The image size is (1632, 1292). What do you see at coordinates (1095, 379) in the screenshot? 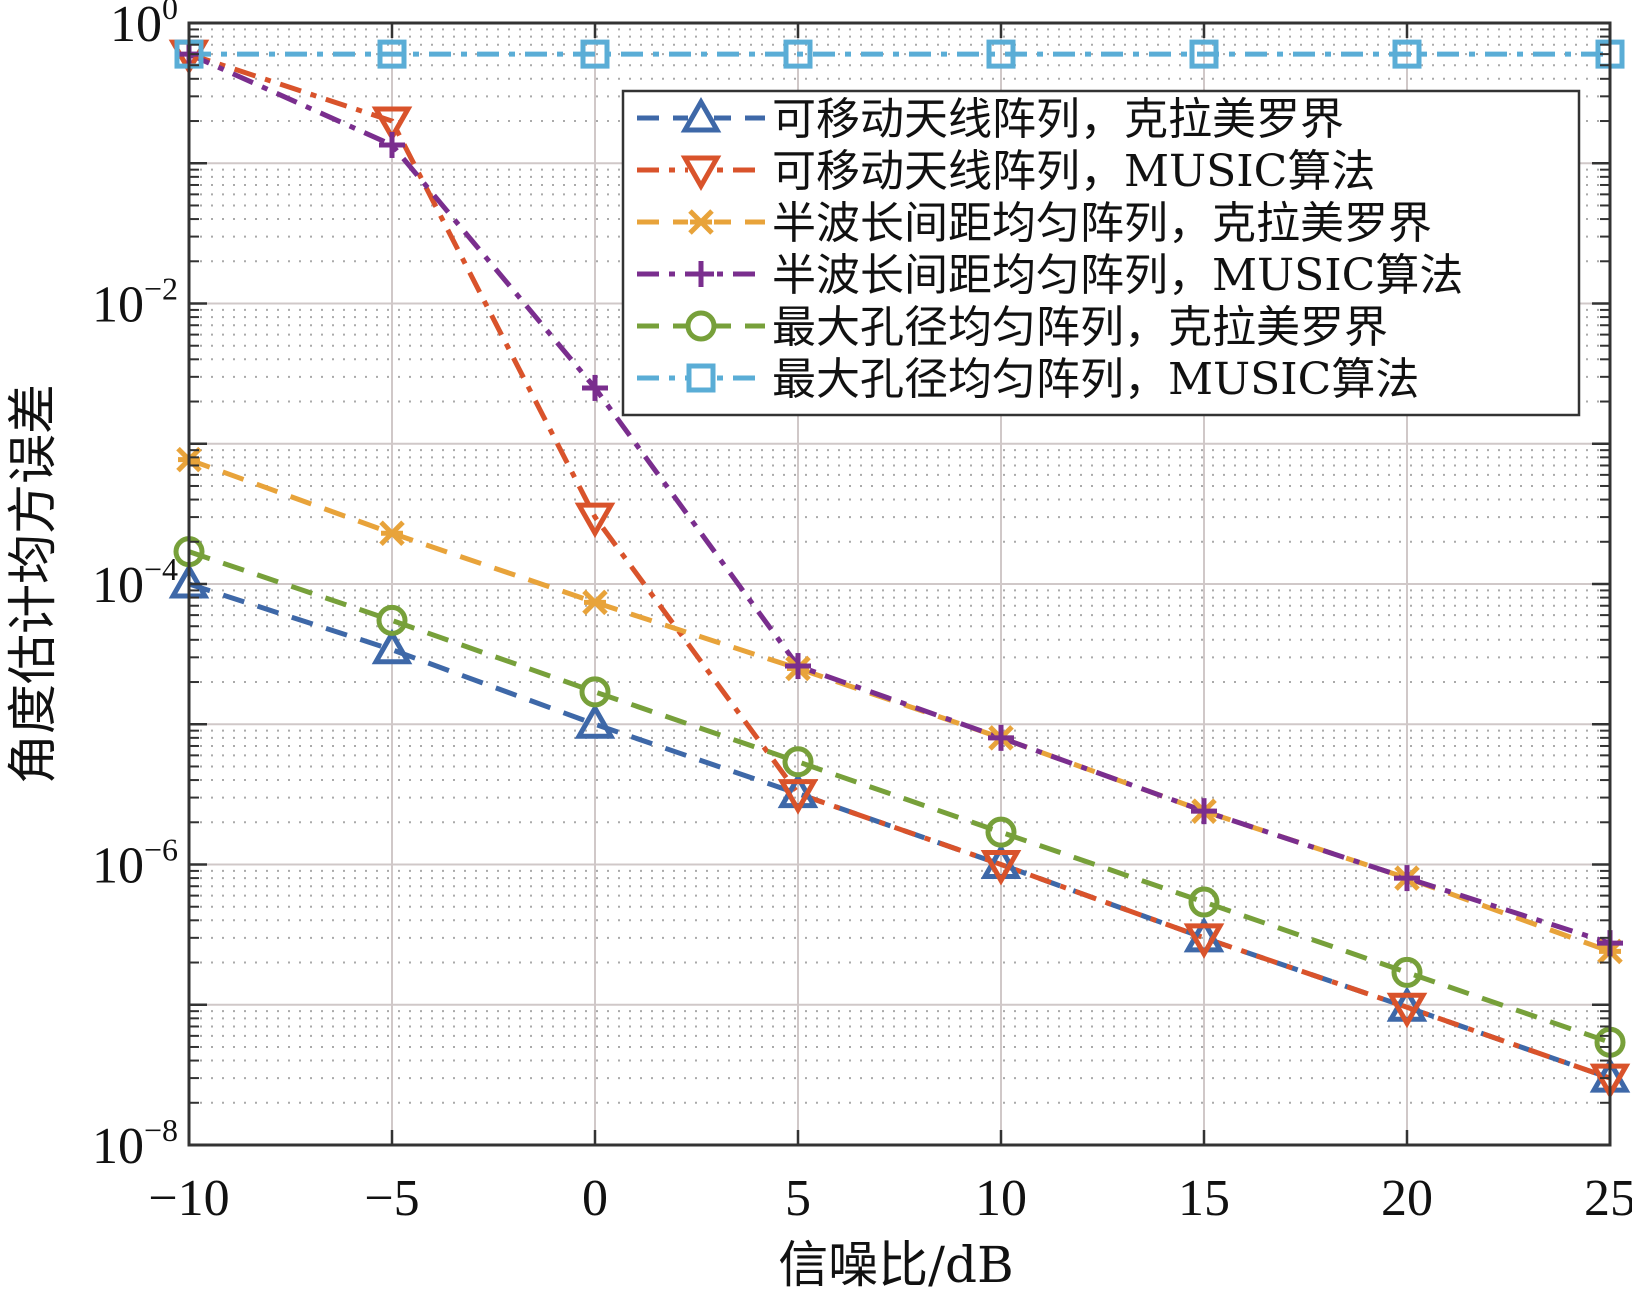
I see `legend-label: 最大孔径均匀阵列，MUSIC算法` at bounding box center [1095, 379].